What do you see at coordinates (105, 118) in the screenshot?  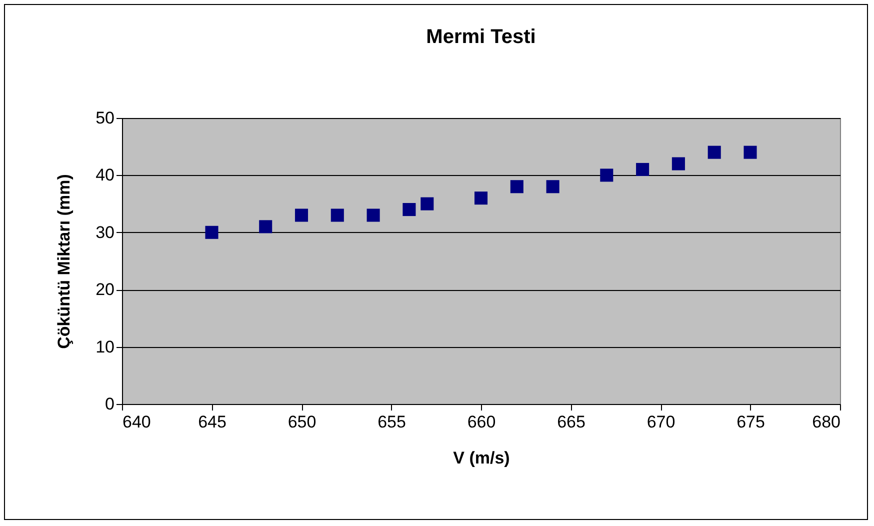 I see `y-tick-label: 50` at bounding box center [105, 118].